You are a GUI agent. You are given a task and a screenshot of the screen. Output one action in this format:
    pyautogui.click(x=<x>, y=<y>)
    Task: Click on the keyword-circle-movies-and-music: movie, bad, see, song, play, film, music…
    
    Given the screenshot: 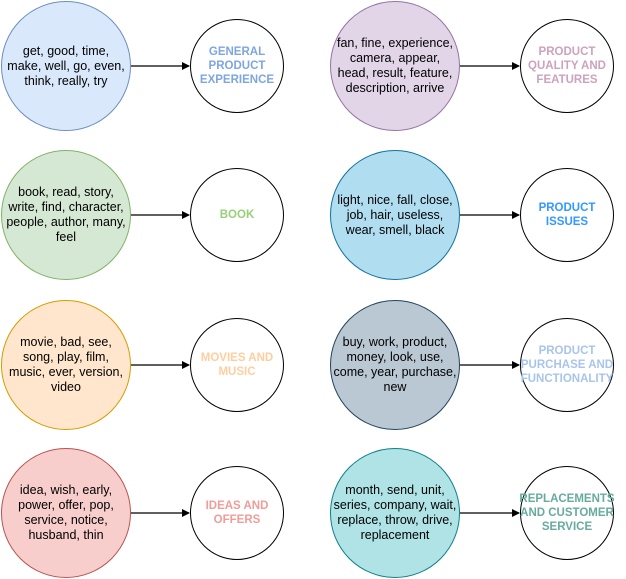 What is the action you would take?
    pyautogui.click(x=66, y=365)
    